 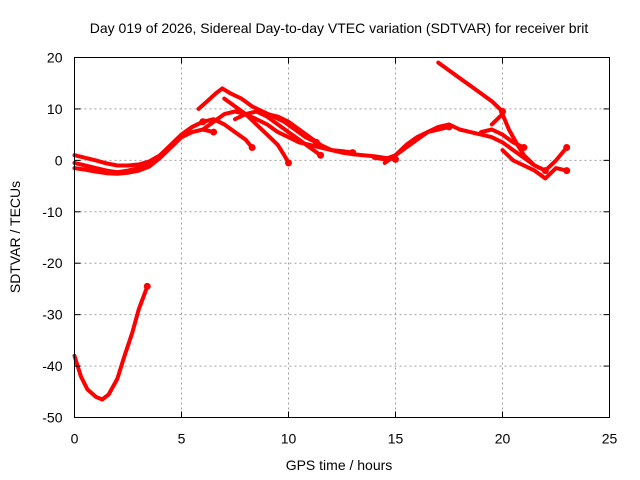 What do you see at coordinates (52, 418) in the screenshot?
I see `y-tick-label: -50` at bounding box center [52, 418].